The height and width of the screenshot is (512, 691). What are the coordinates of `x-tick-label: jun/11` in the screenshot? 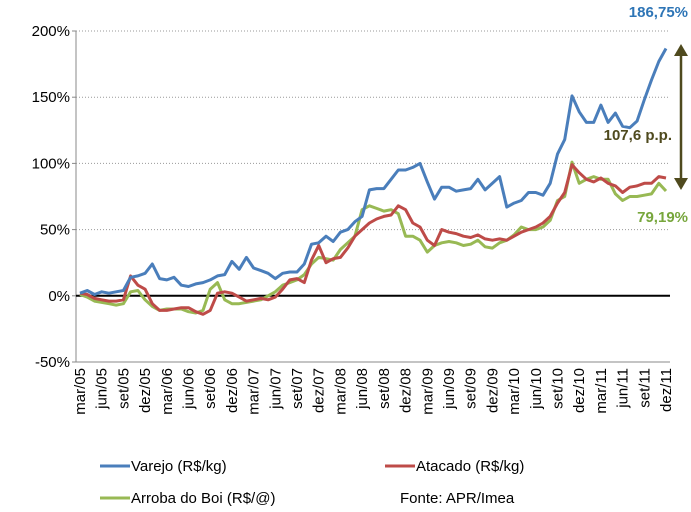 It's located at (623, 388).